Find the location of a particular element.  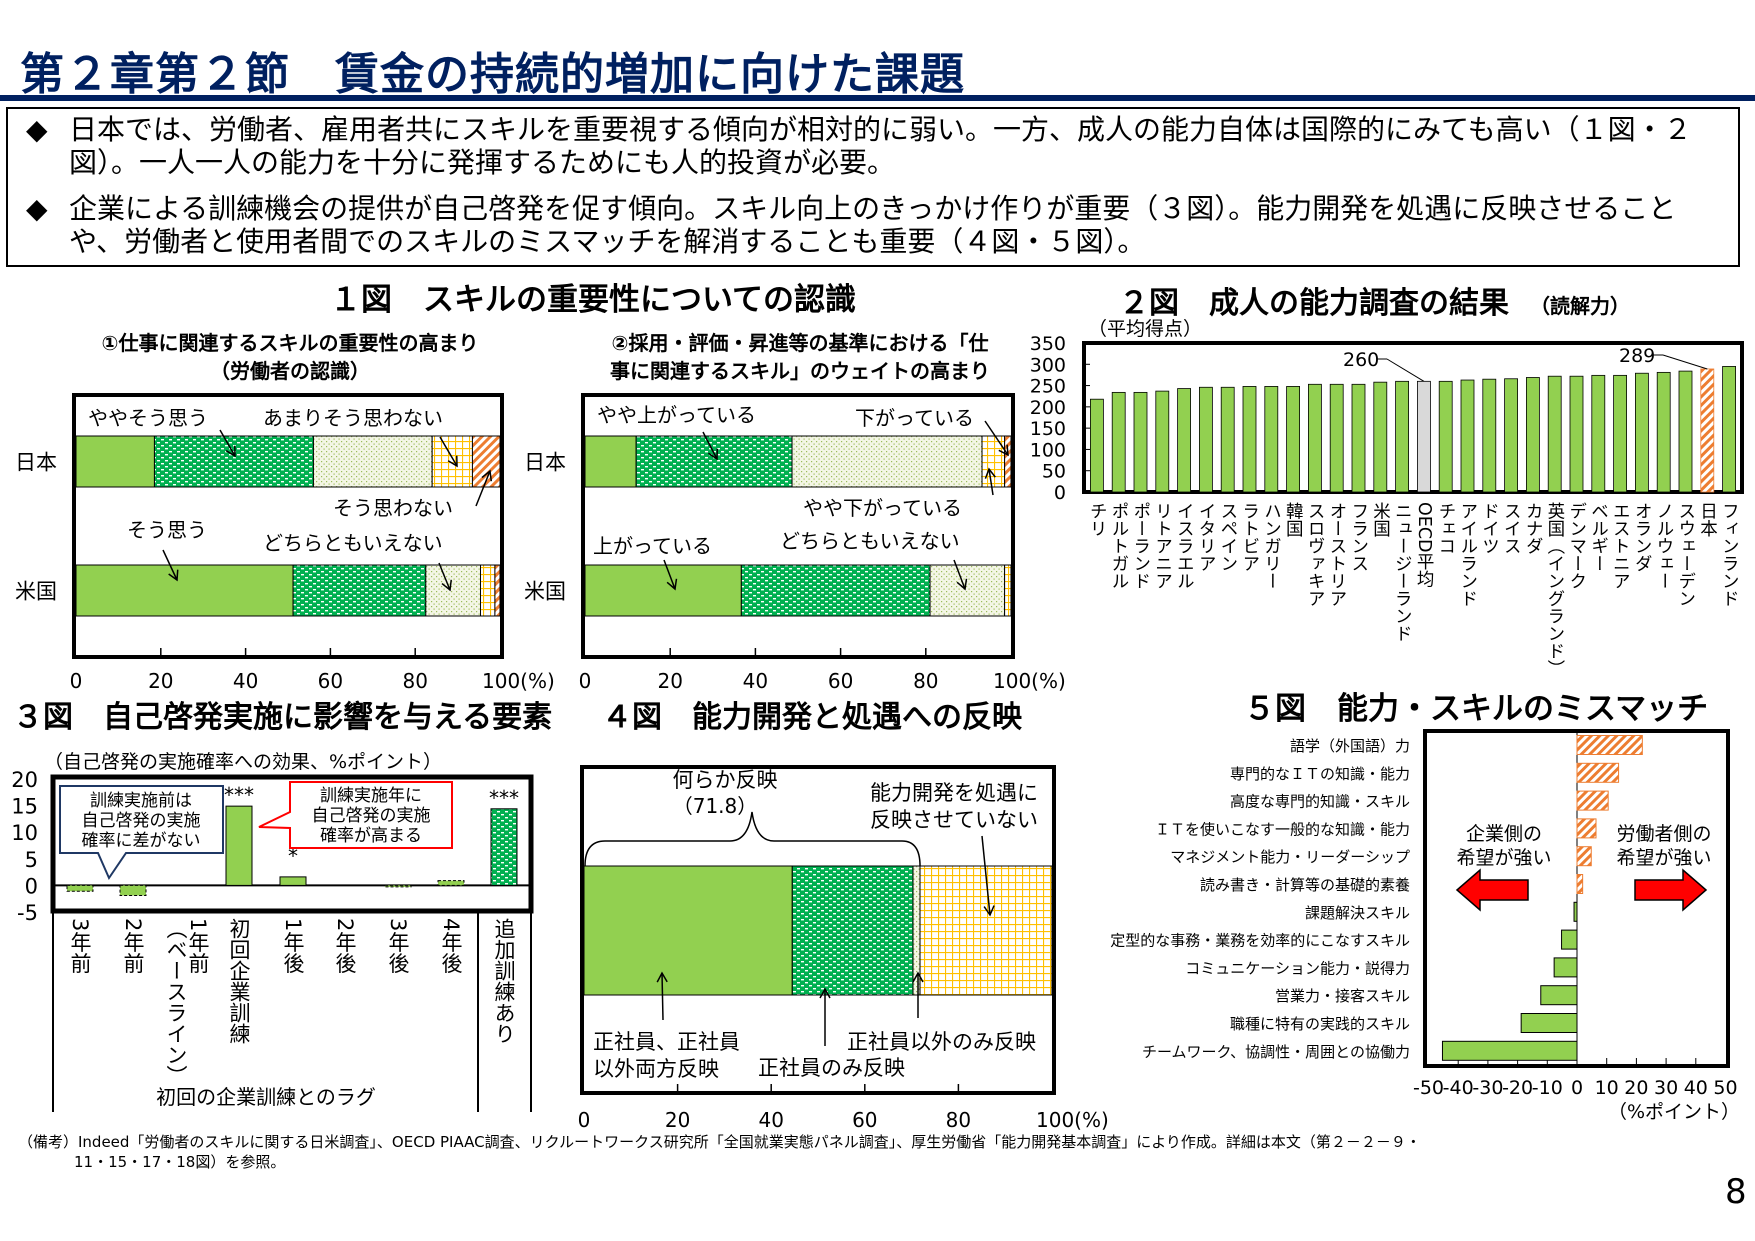

y-tick-label: 250 is located at coordinates (1048, 387).